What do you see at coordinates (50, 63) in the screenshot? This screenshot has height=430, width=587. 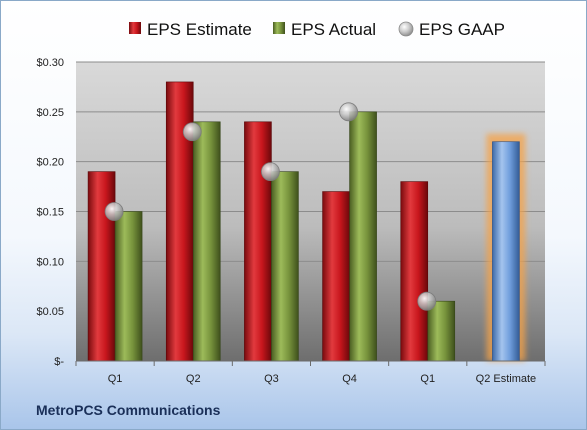 I see `y-tick-label: $0.30` at bounding box center [50, 63].